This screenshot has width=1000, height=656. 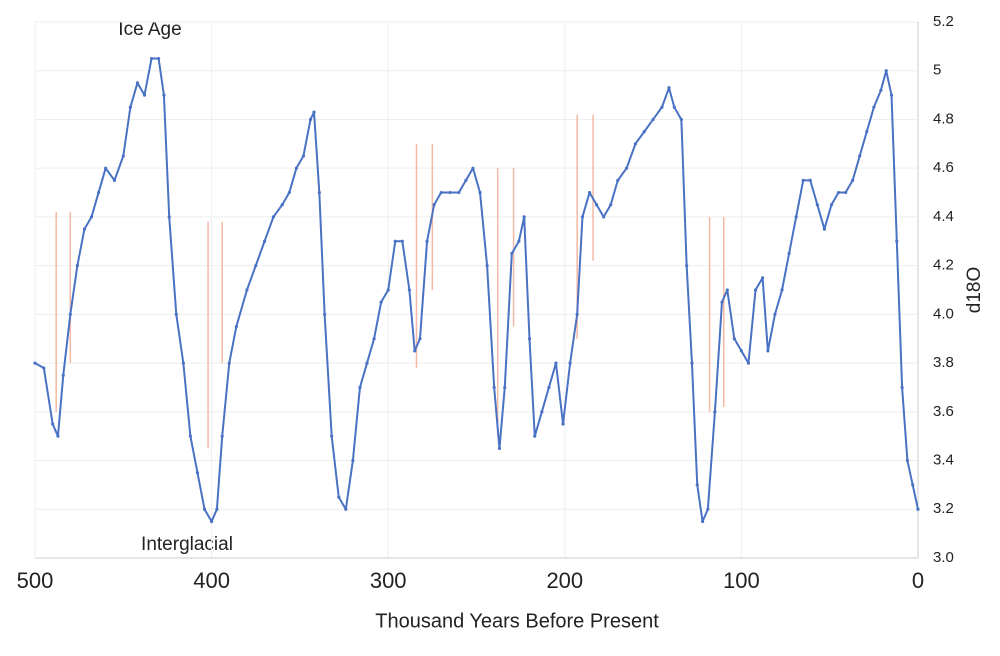 I want to click on y-tick-label: 3.6, so click(x=943, y=411).